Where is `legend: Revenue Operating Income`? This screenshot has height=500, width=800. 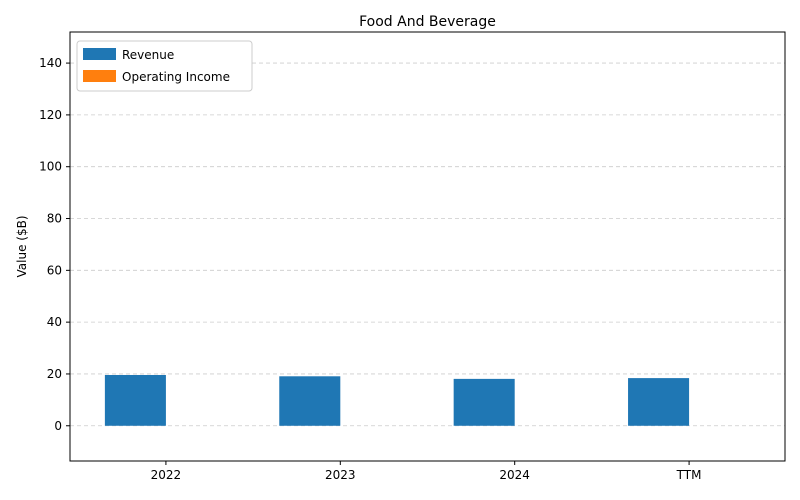
legend: Revenue Operating Income is located at coordinates (164, 66).